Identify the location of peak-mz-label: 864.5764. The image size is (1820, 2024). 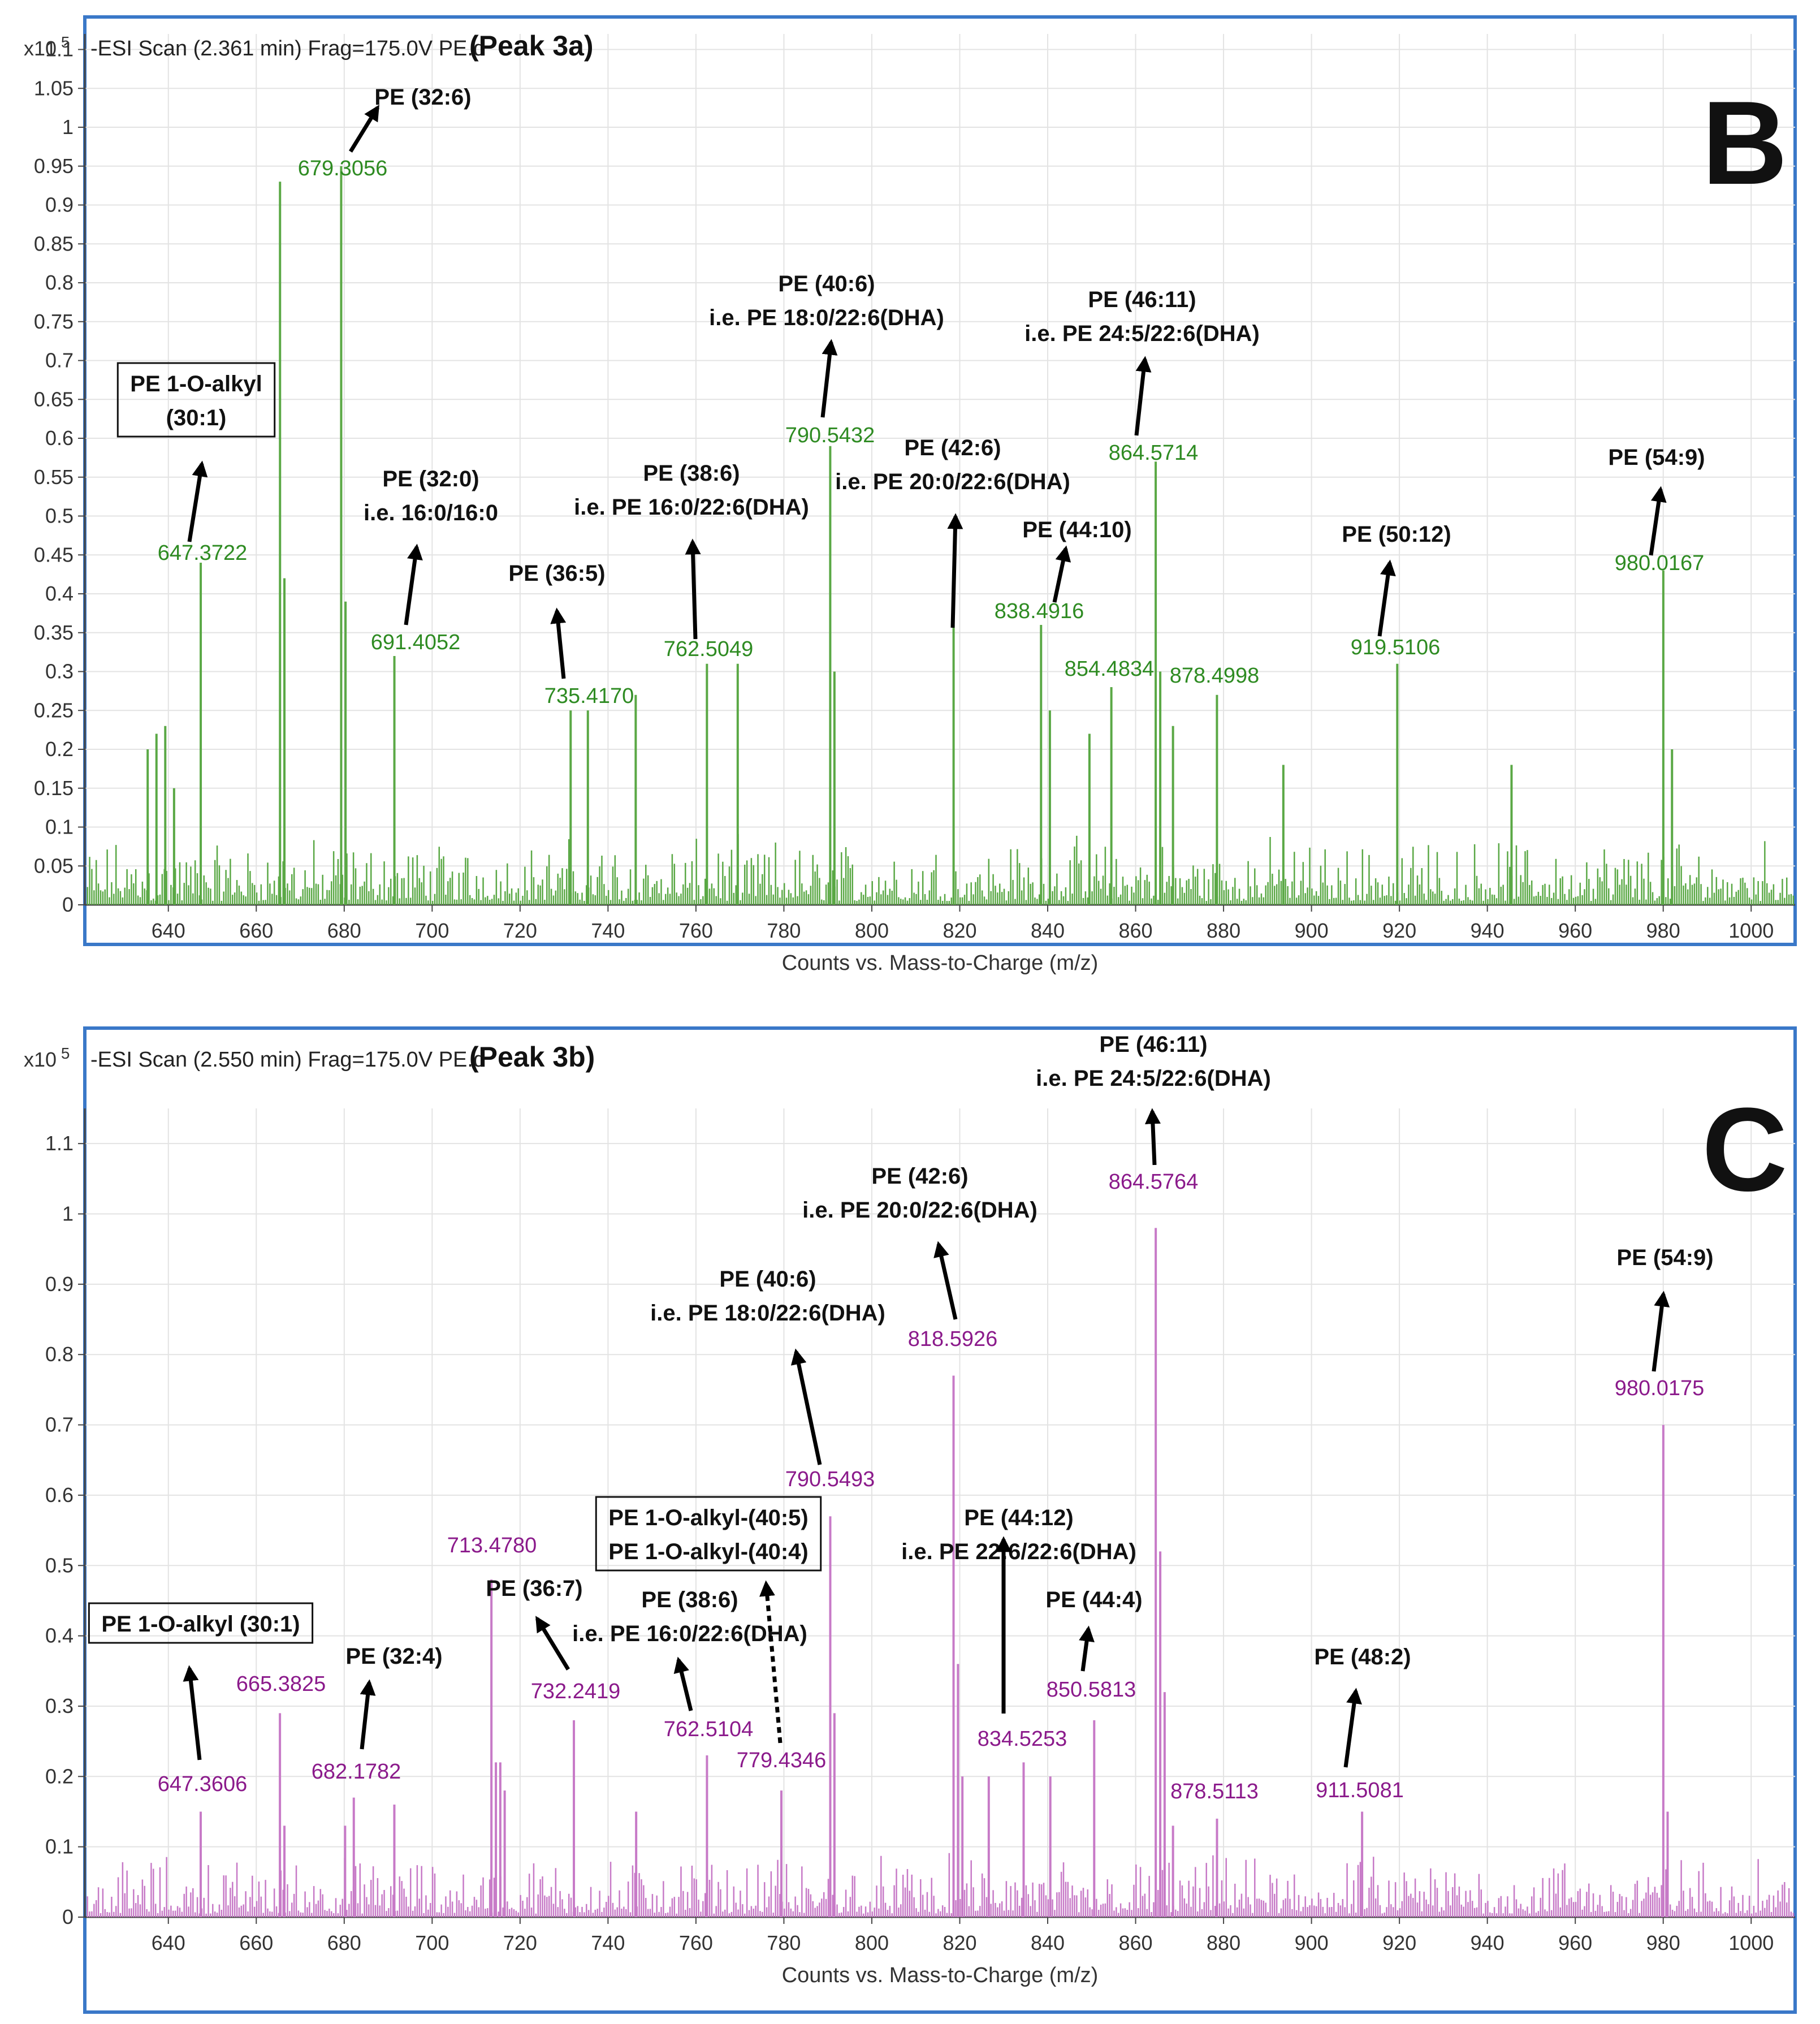
(1154, 1182).